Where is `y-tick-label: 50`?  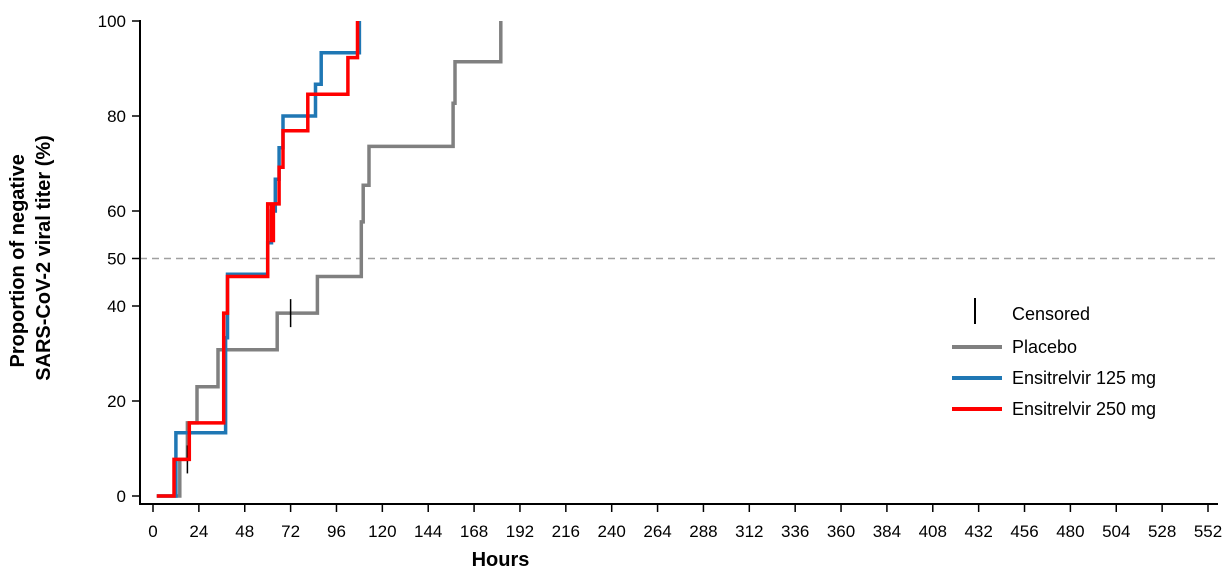
y-tick-label: 50 is located at coordinates (116, 259).